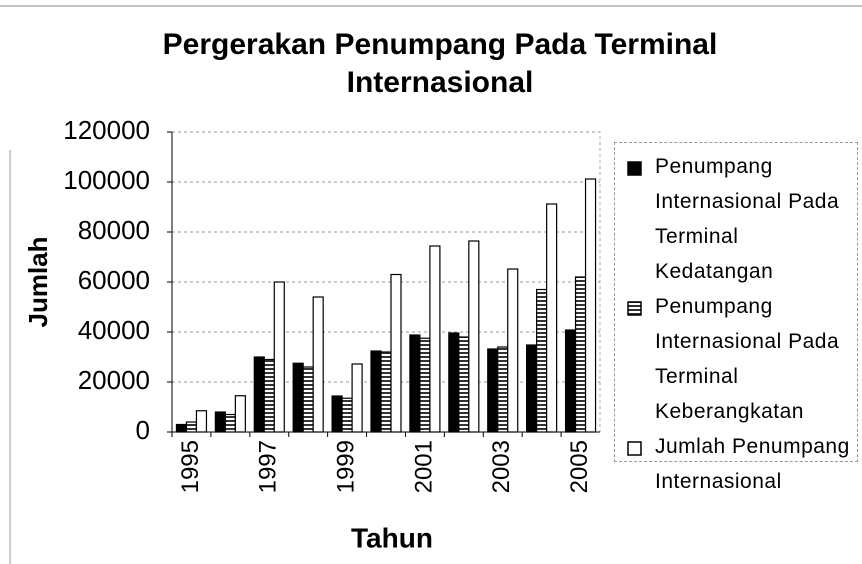 The height and width of the screenshot is (564, 862). I want to click on y-tick-label: 60000, so click(114, 280).